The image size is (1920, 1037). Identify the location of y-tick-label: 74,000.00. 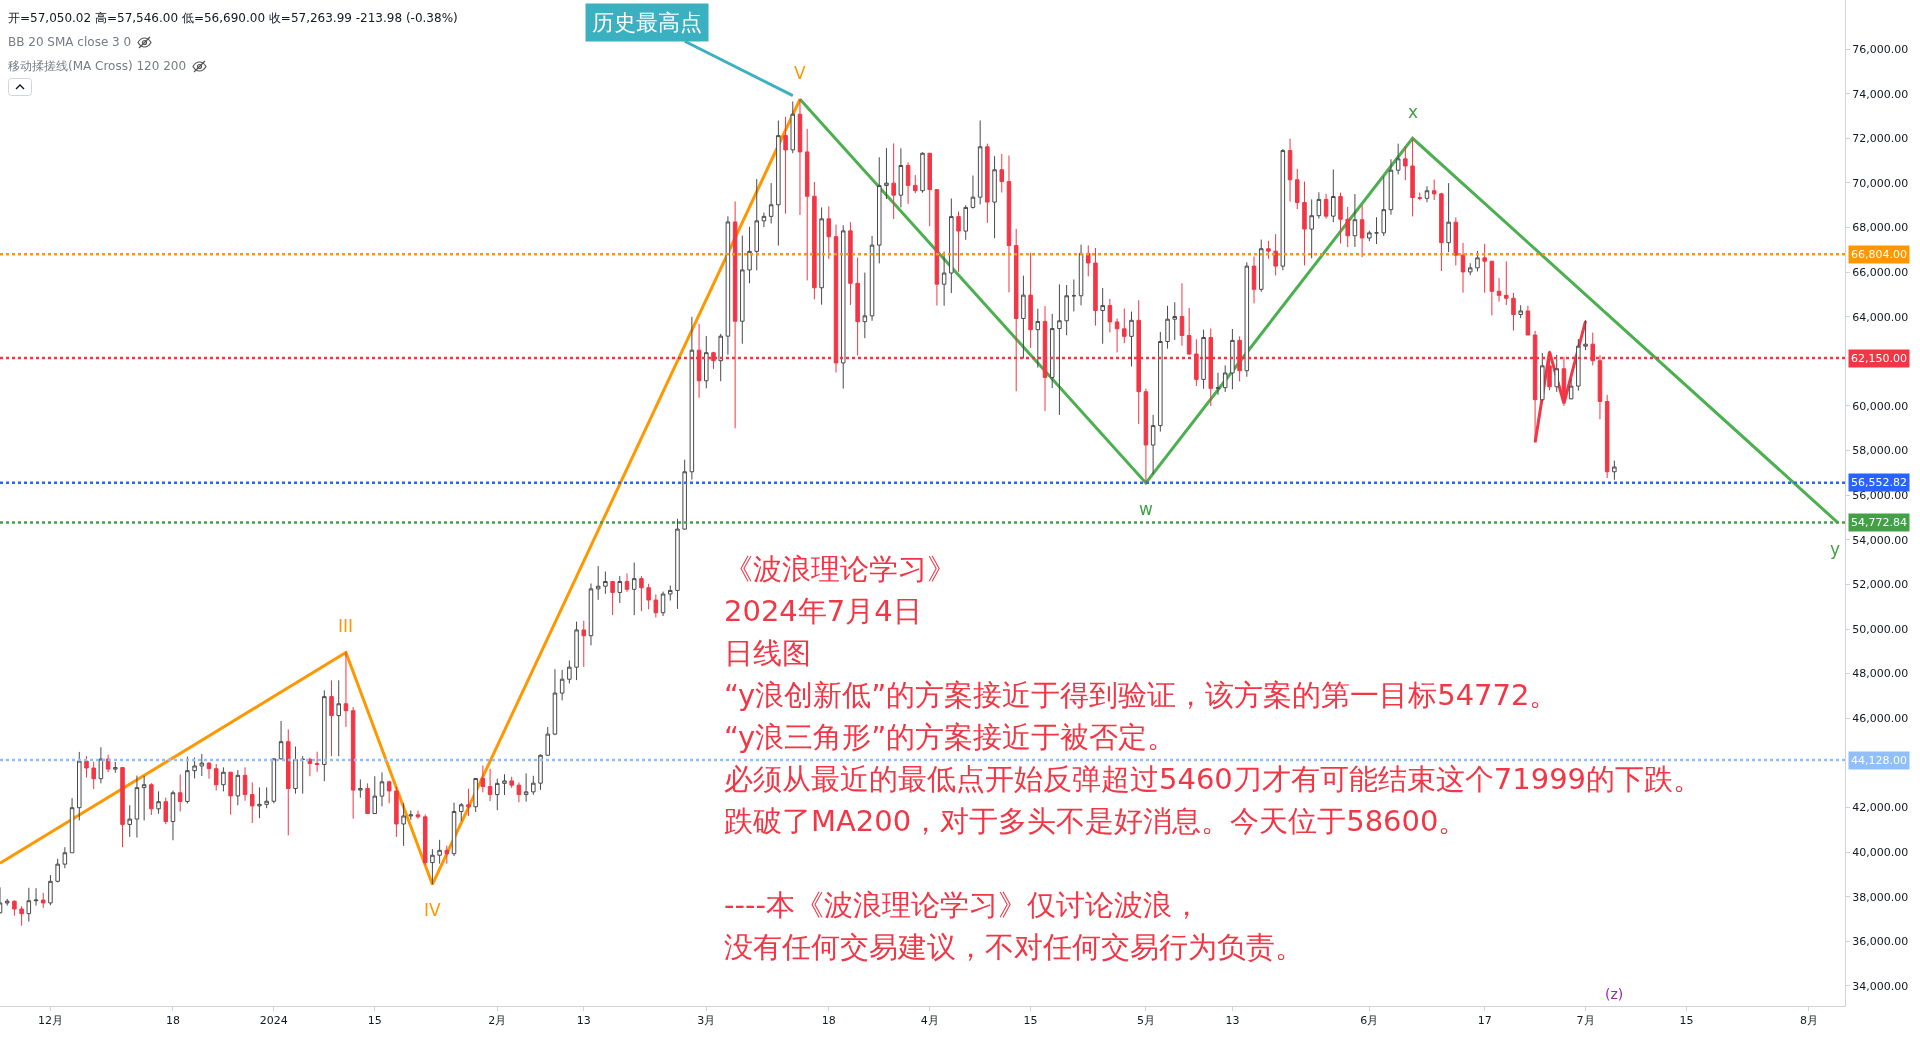
(1880, 94).